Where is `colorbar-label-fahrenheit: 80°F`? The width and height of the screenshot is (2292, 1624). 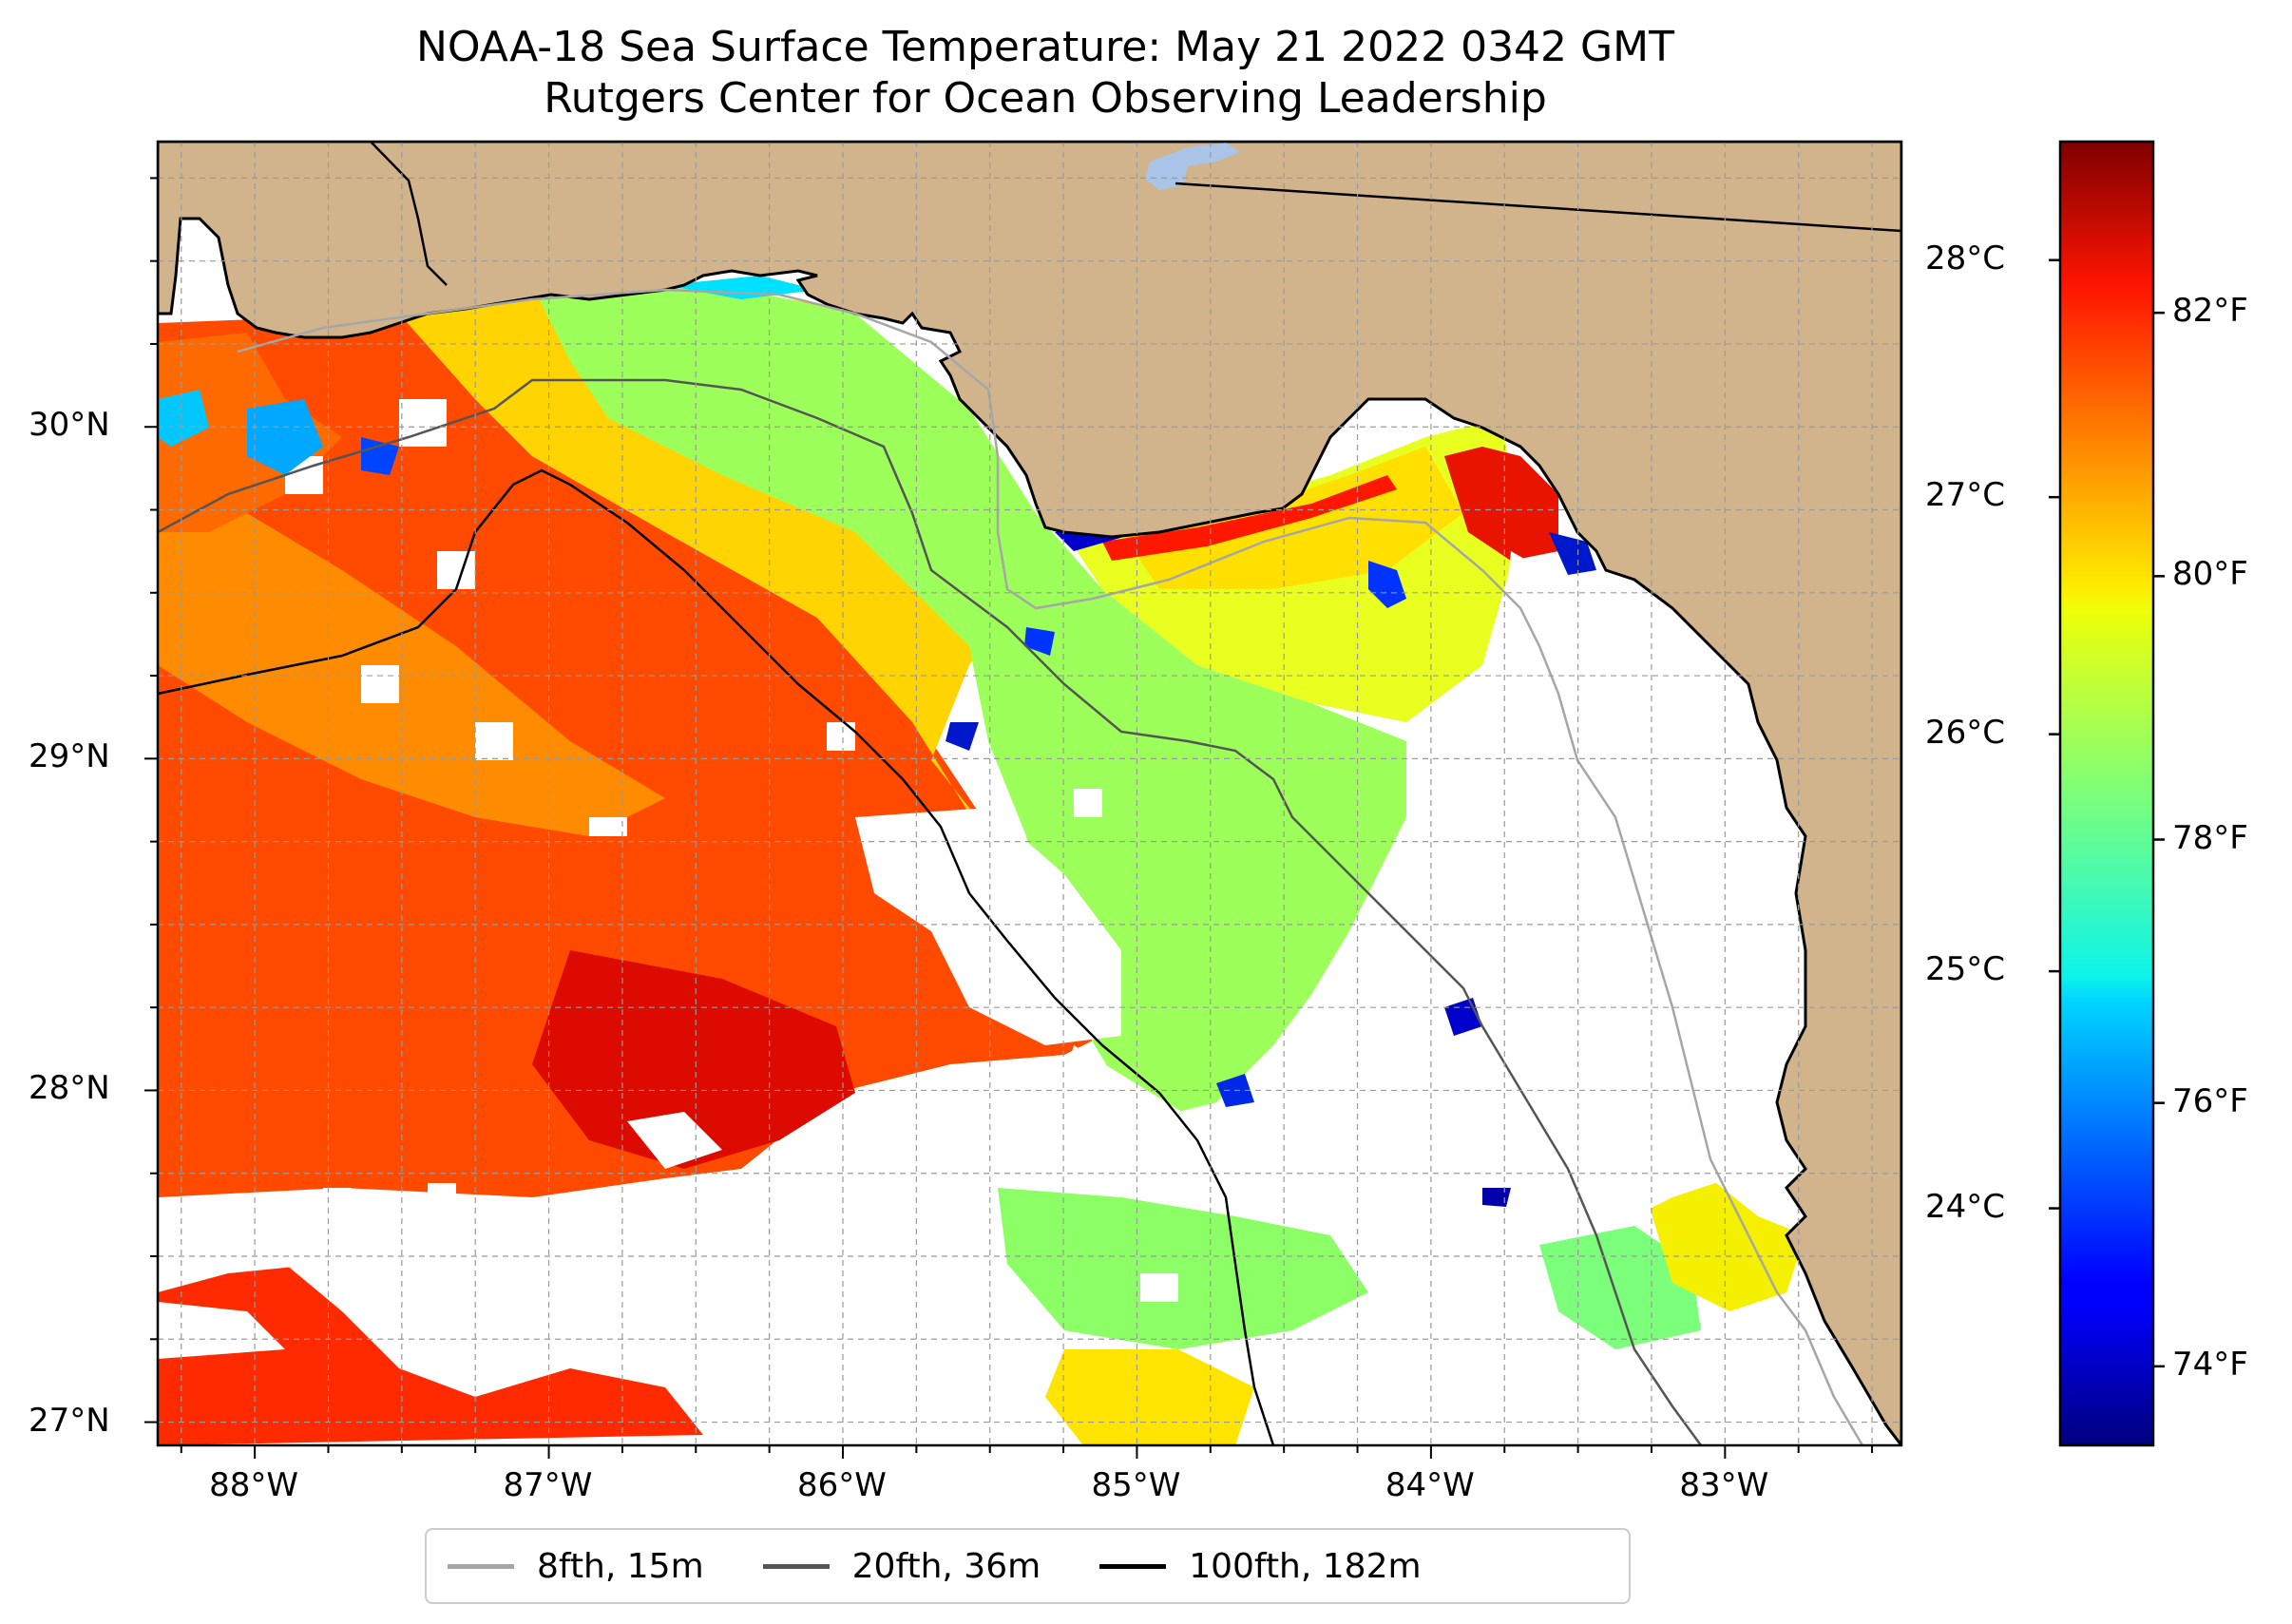 colorbar-label-fahrenheit: 80°F is located at coordinates (2210, 574).